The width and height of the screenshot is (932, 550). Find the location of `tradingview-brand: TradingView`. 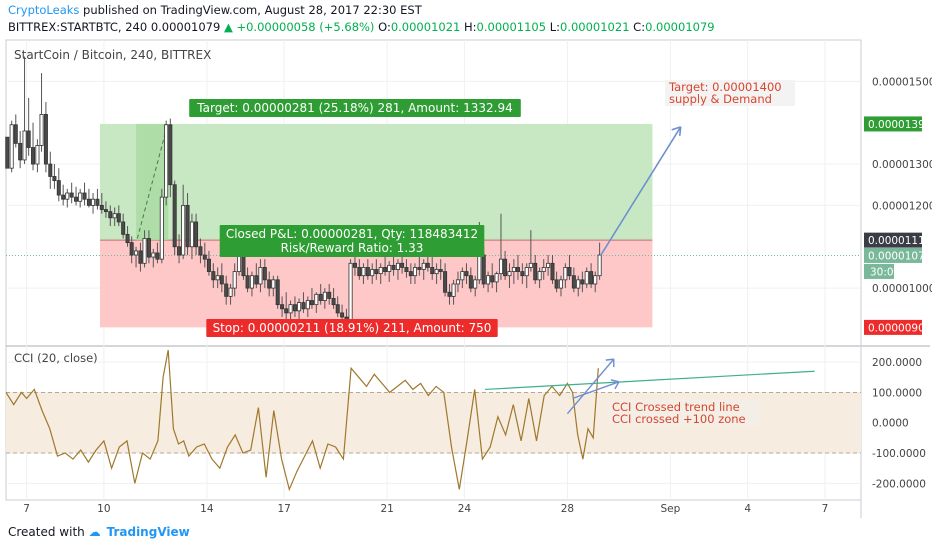

tradingview-brand: TradingView is located at coordinates (148, 532).